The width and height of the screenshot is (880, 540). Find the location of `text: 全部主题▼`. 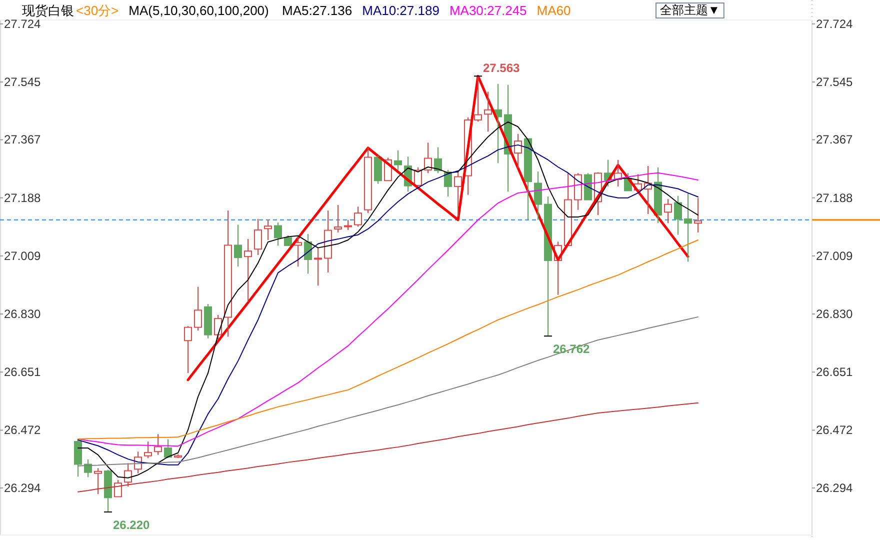

text: 全部主题▼ is located at coordinates (690, 10).